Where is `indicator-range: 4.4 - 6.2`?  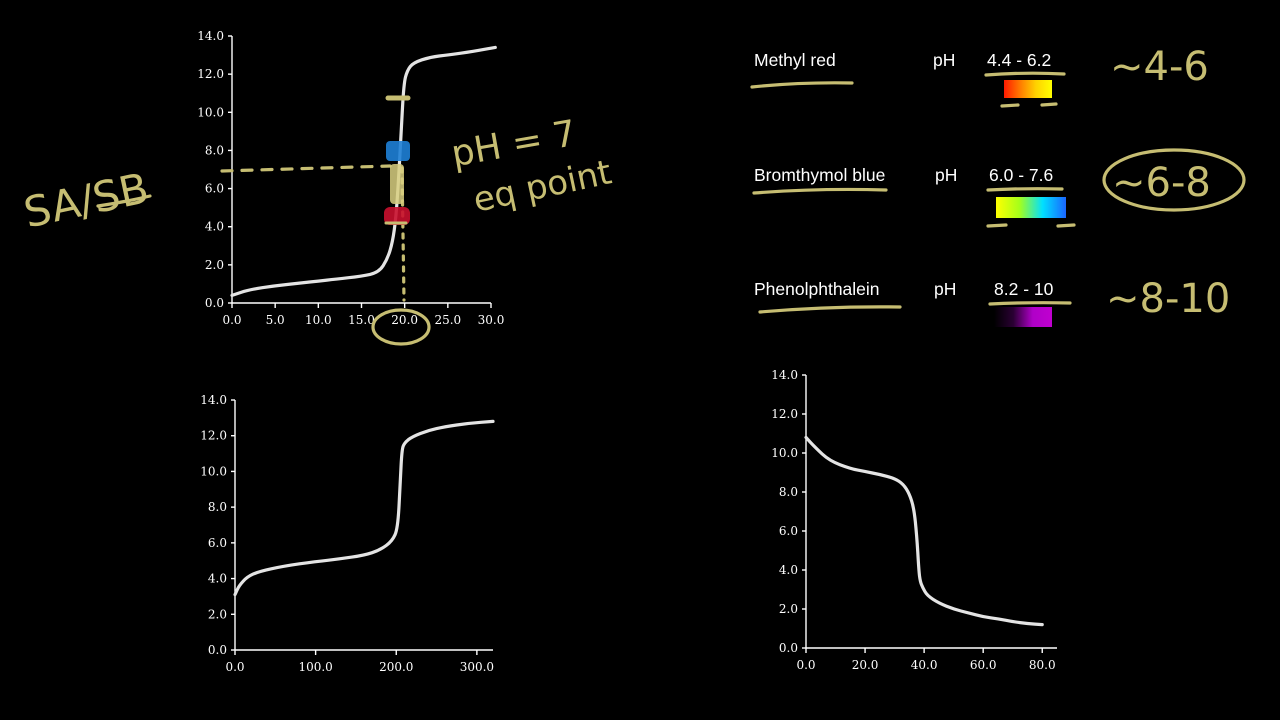
indicator-range: 4.4 - 6.2 is located at coordinates (1019, 60).